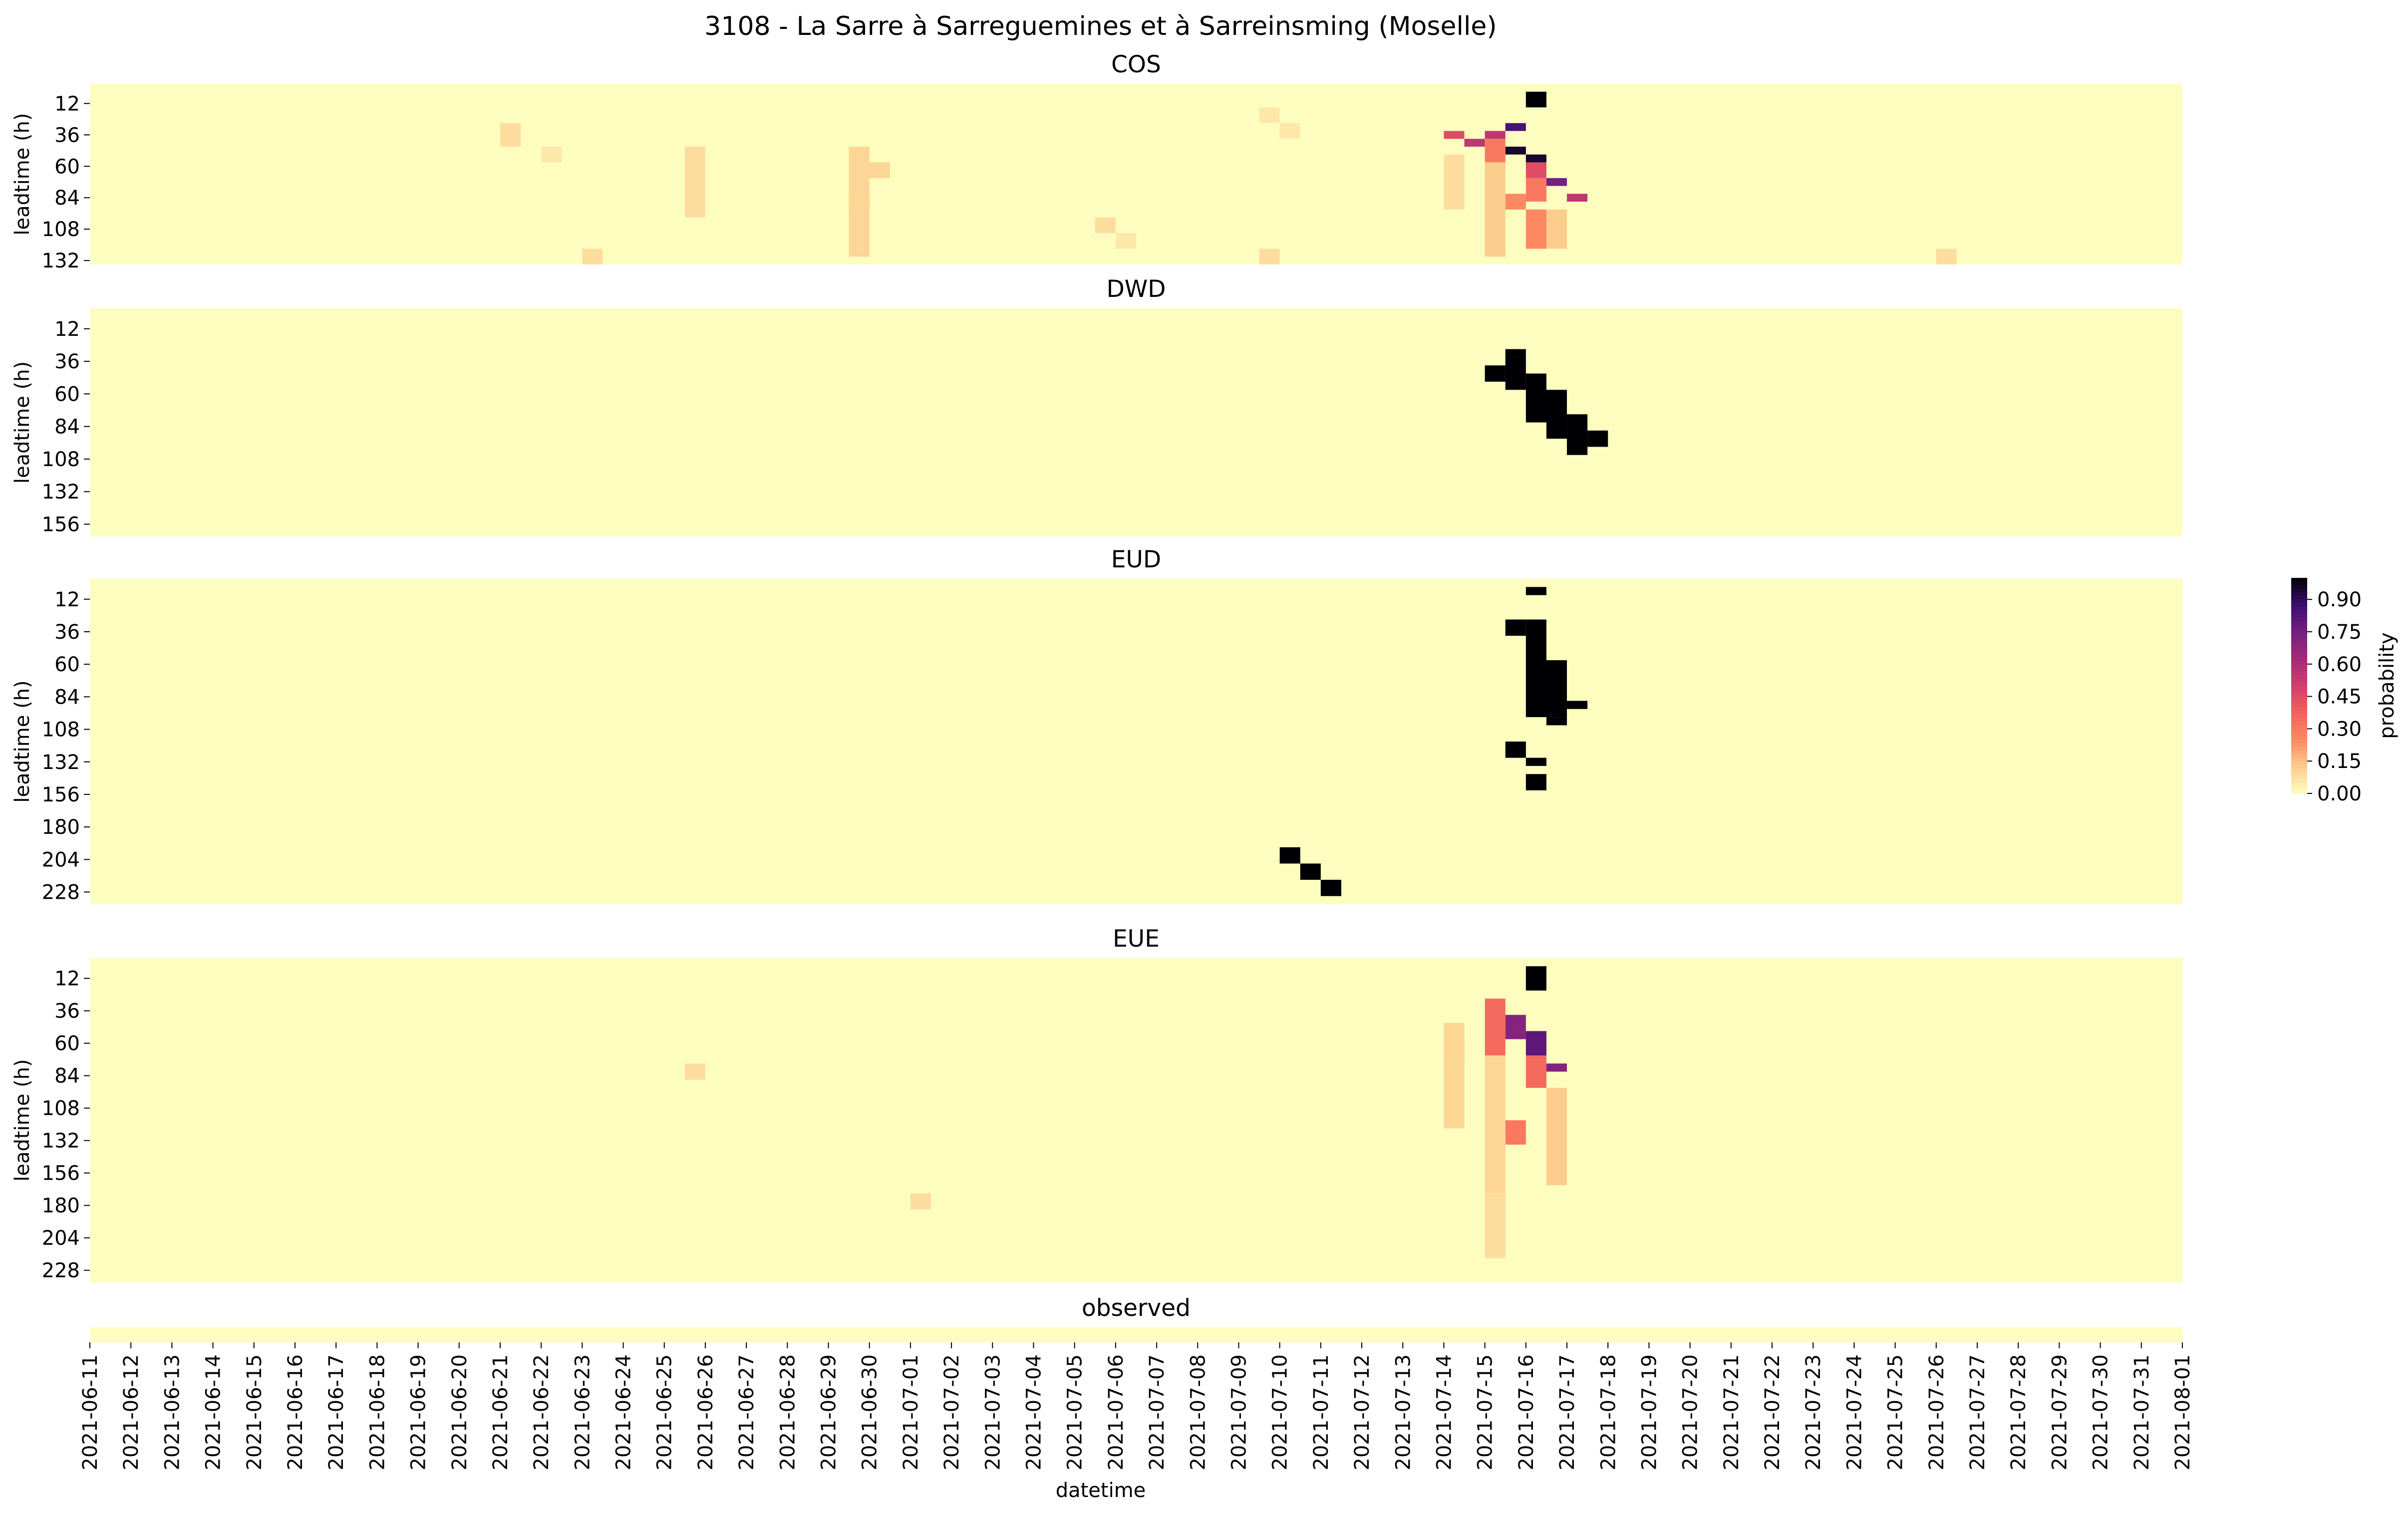  What do you see at coordinates (173, 1412) in the screenshot?
I see `x-tick-label: 2021-06-13` at bounding box center [173, 1412].